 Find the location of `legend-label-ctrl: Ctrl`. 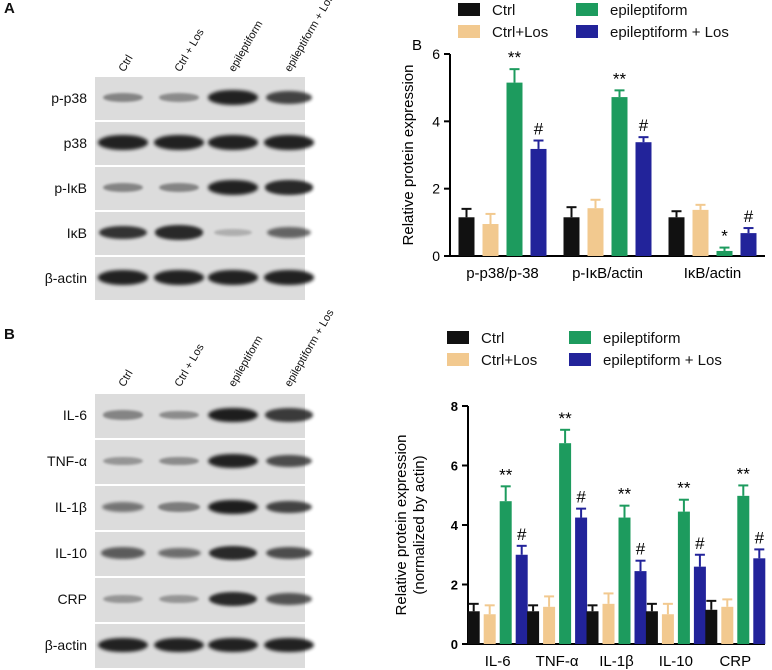

legend-label-ctrl: Ctrl is located at coordinates (504, 10).